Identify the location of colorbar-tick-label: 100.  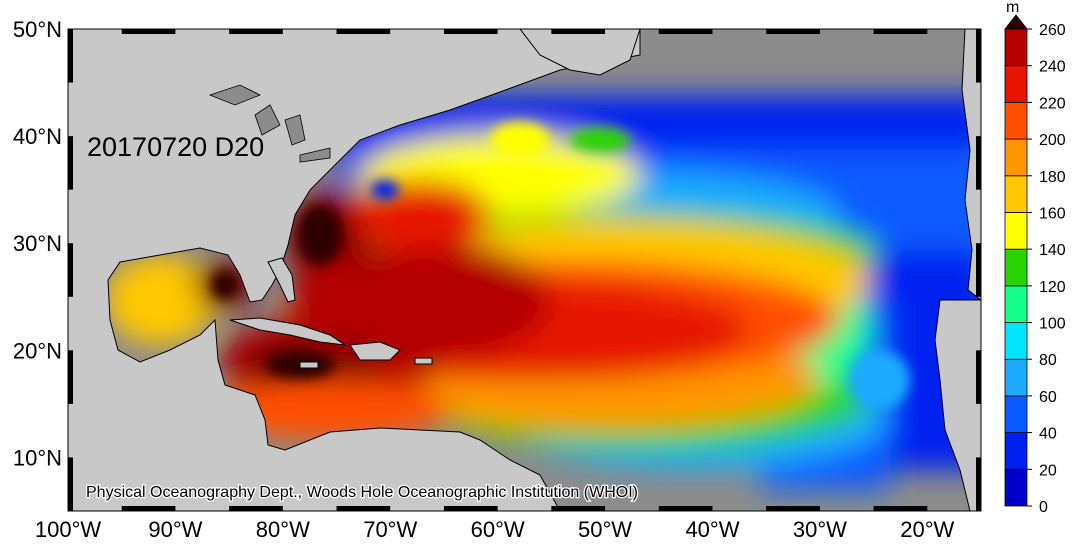
(1052, 324).